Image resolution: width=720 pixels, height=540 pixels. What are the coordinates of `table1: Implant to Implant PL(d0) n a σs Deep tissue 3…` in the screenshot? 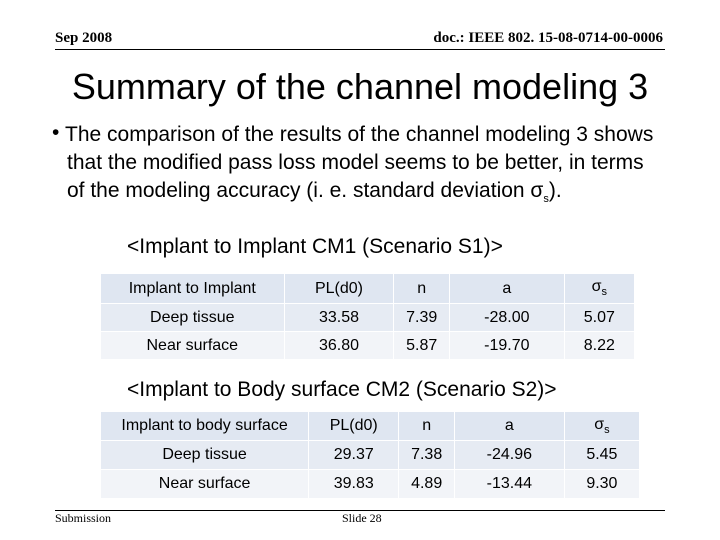 It's located at (368, 316).